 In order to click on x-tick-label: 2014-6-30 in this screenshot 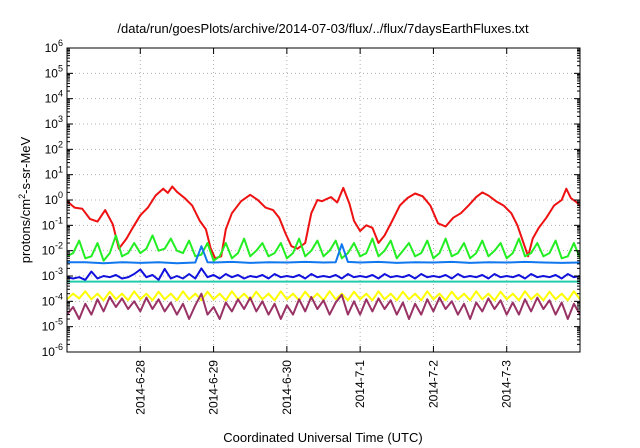, I will do `click(287, 387)`.